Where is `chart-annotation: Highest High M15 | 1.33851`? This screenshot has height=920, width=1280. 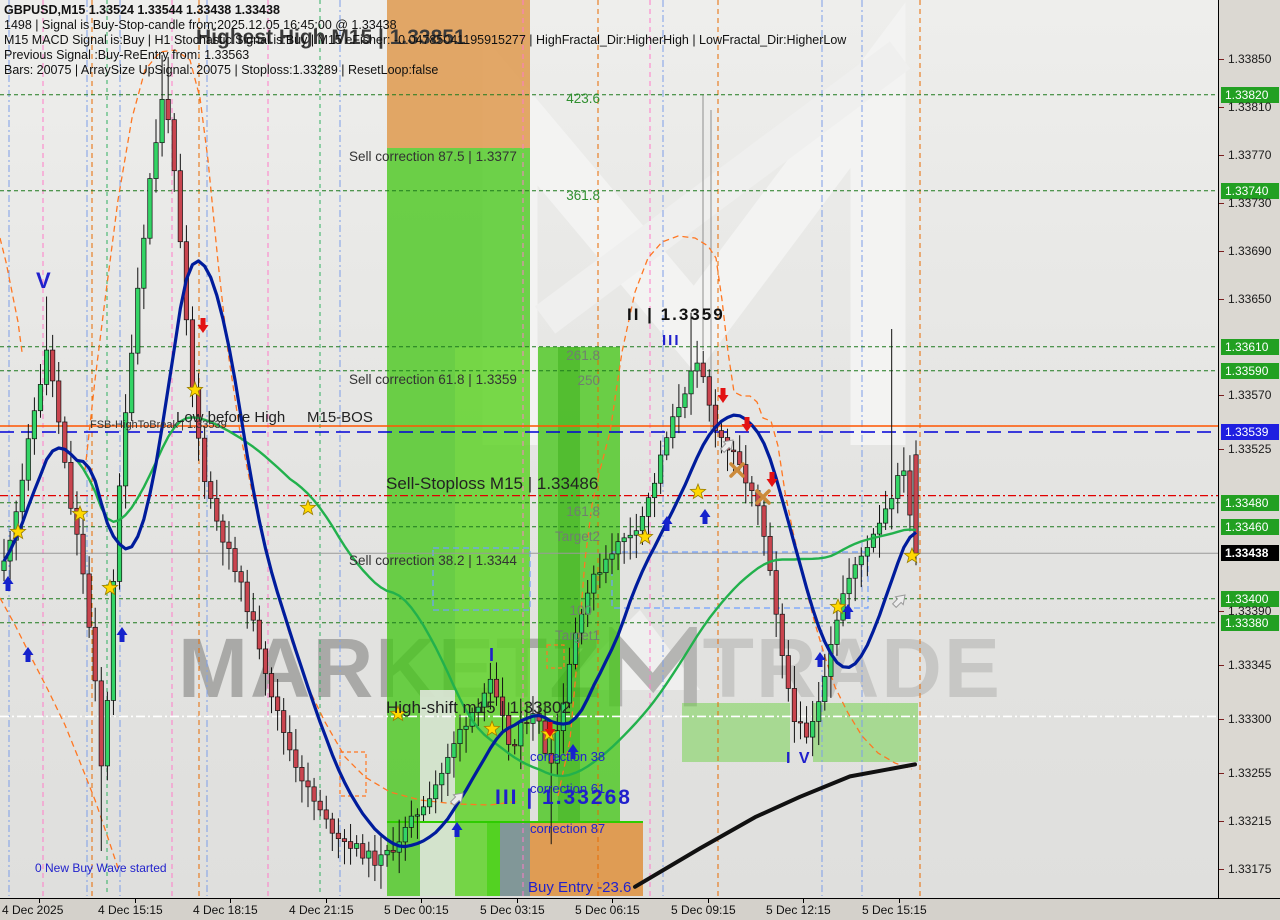
chart-annotation: Highest High M15 | 1.33851 is located at coordinates (331, 37).